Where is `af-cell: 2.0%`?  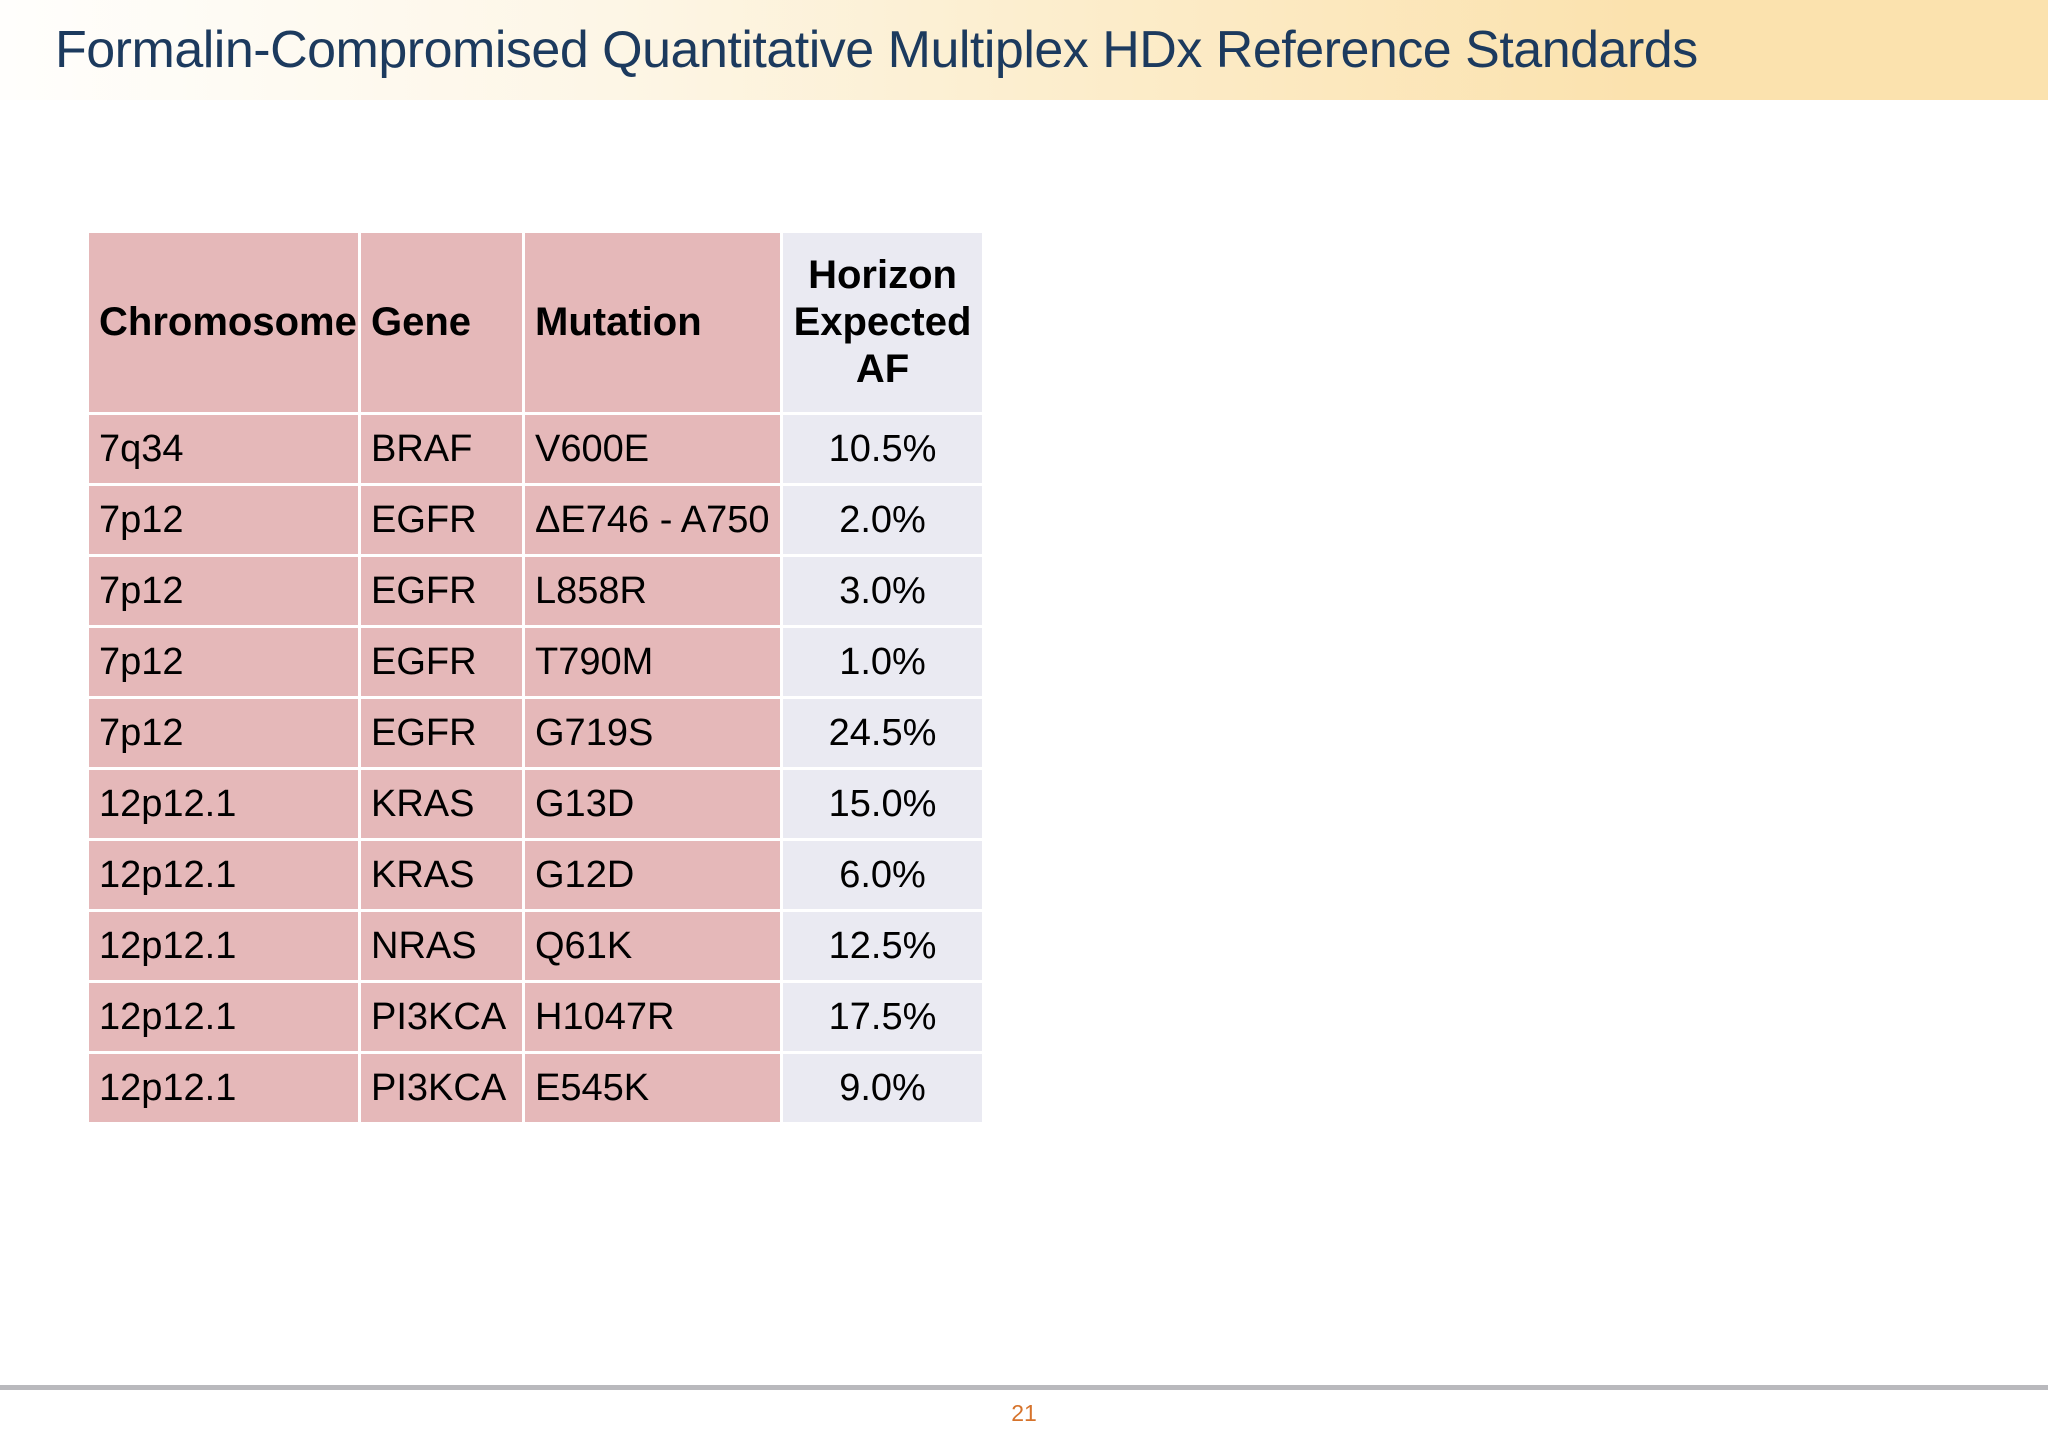
af-cell: 2.0% is located at coordinates (882, 520).